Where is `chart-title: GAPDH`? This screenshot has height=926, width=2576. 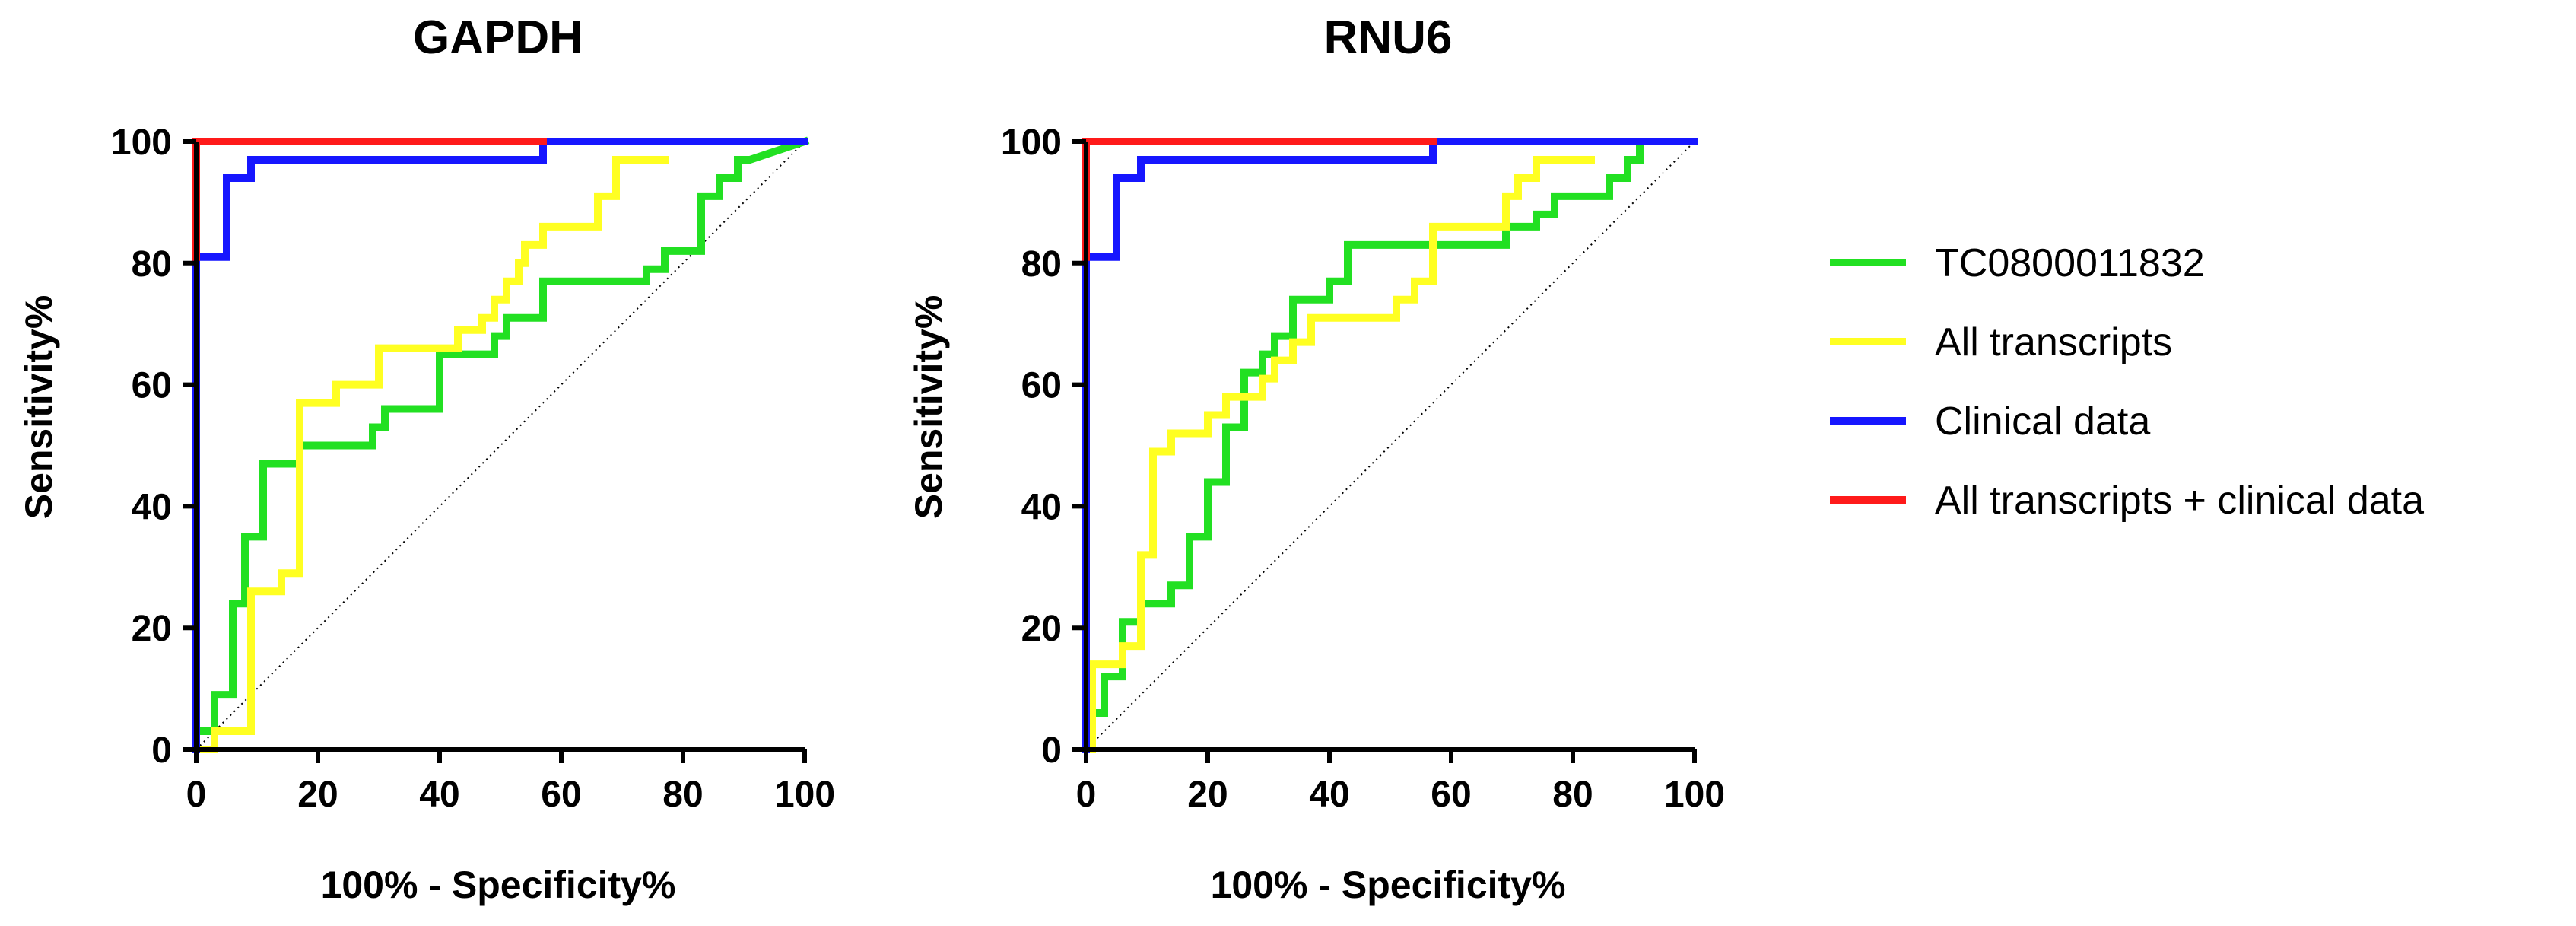
chart-title: GAPDH is located at coordinates (498, 37).